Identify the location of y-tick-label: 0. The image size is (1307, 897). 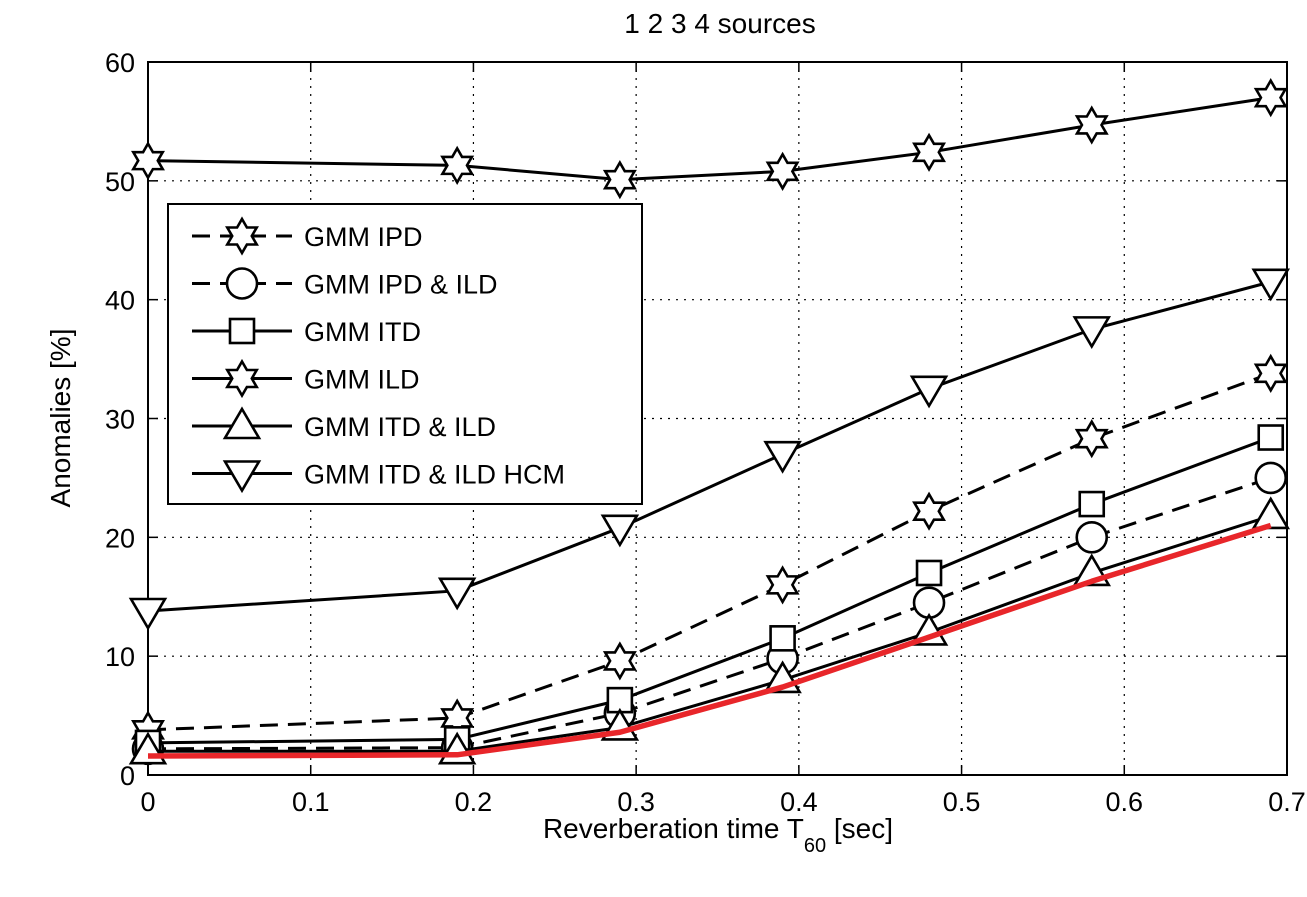
(127, 776).